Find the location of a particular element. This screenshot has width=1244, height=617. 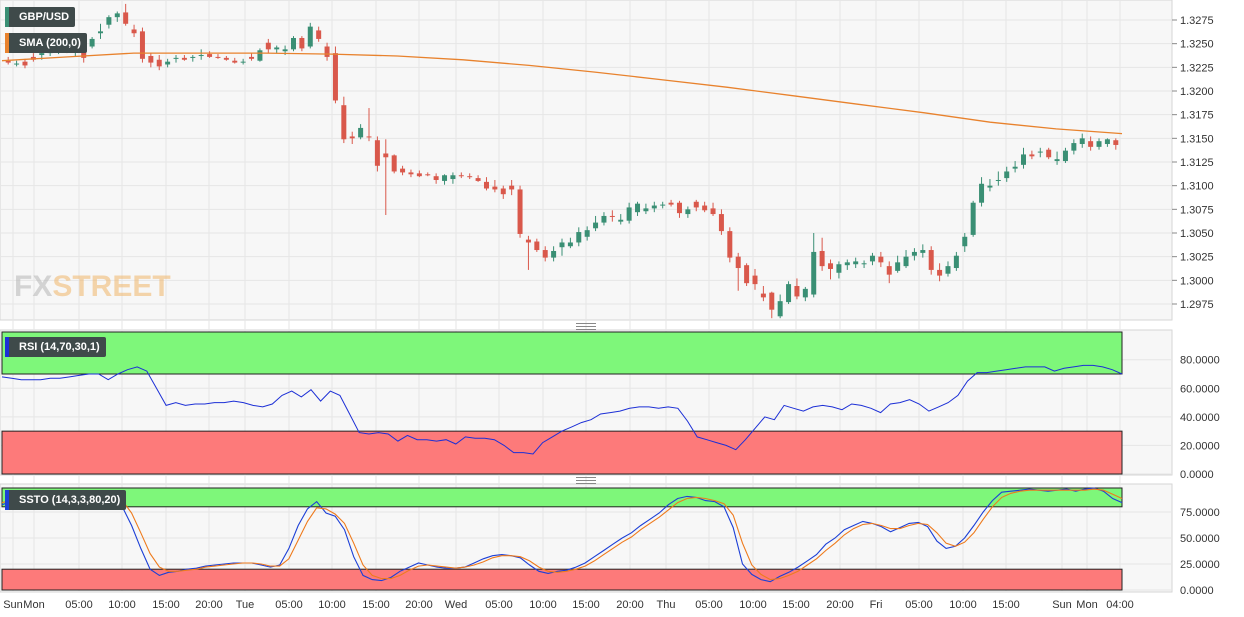

stoch-swatch is located at coordinates (7, 500).